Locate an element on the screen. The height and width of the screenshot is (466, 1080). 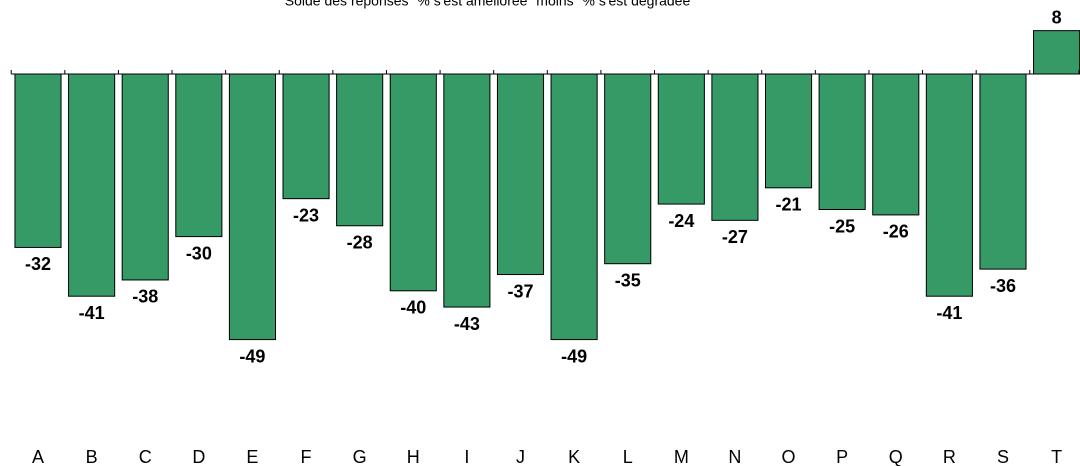
x-tick-label: H is located at coordinates (413, 456).